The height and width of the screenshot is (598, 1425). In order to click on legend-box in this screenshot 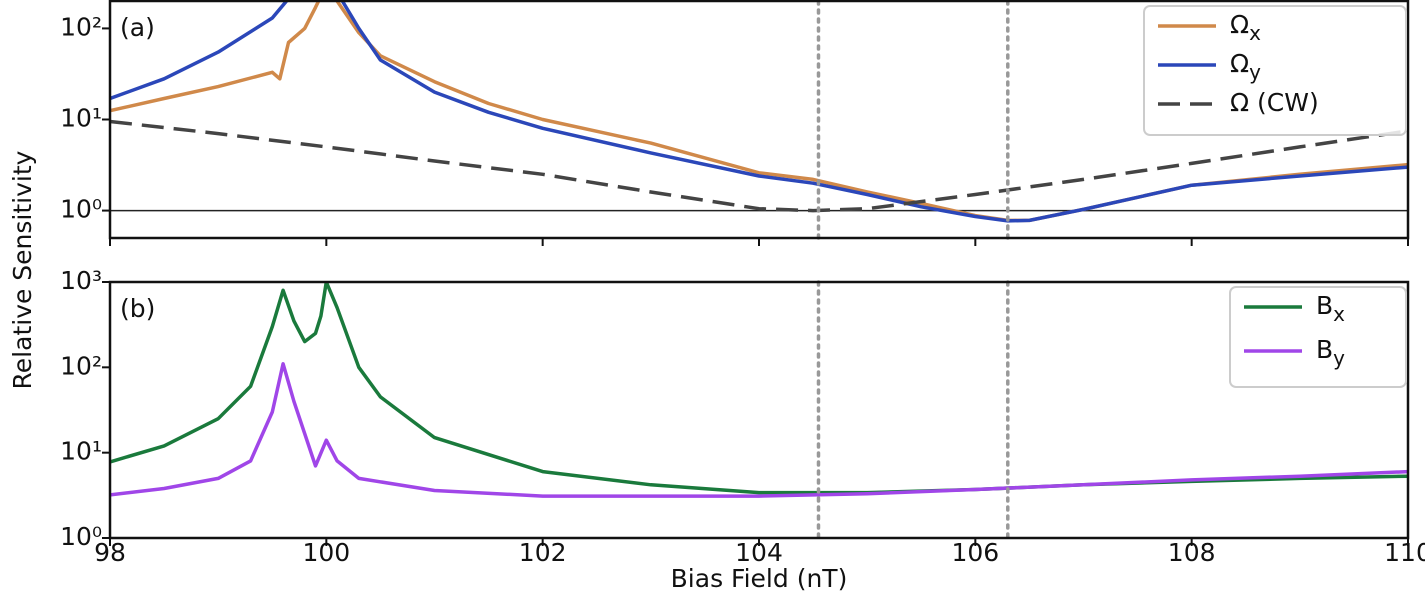, I will do `click(1318, 337)`.